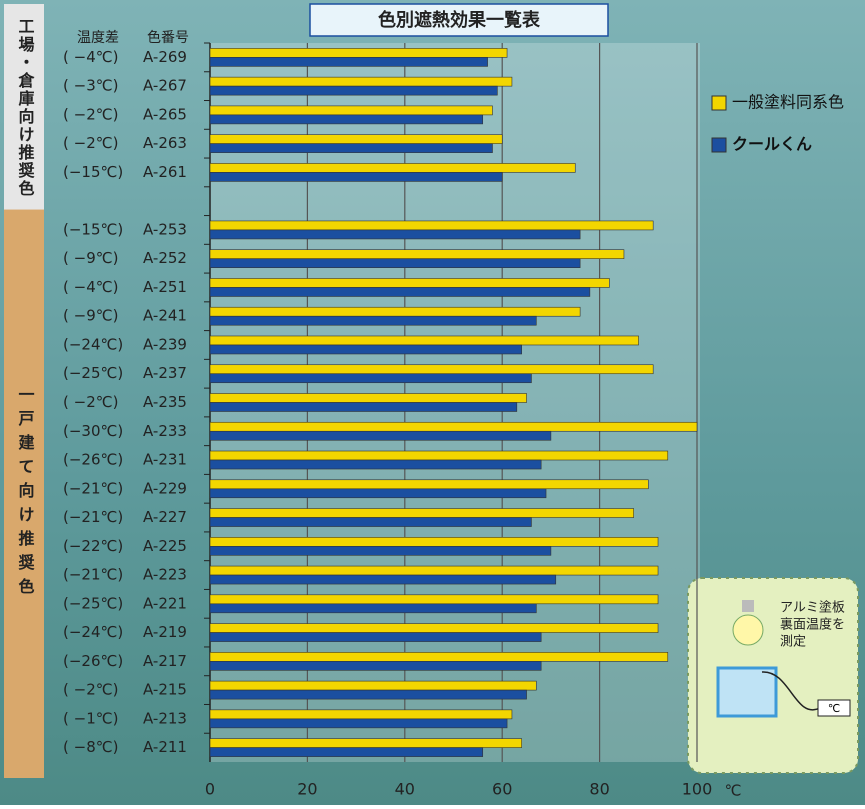 This screenshot has width=865, height=809. I want to click on inset: ℃ アルミ塗板 裏面温度を 測定, so click(773, 675).